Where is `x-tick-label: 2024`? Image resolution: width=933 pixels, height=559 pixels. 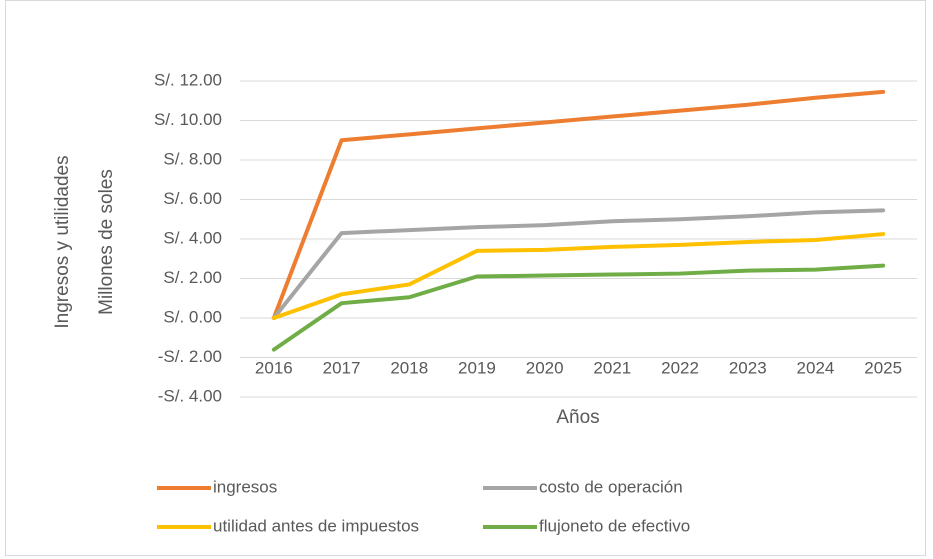 x-tick-label: 2024 is located at coordinates (816, 367).